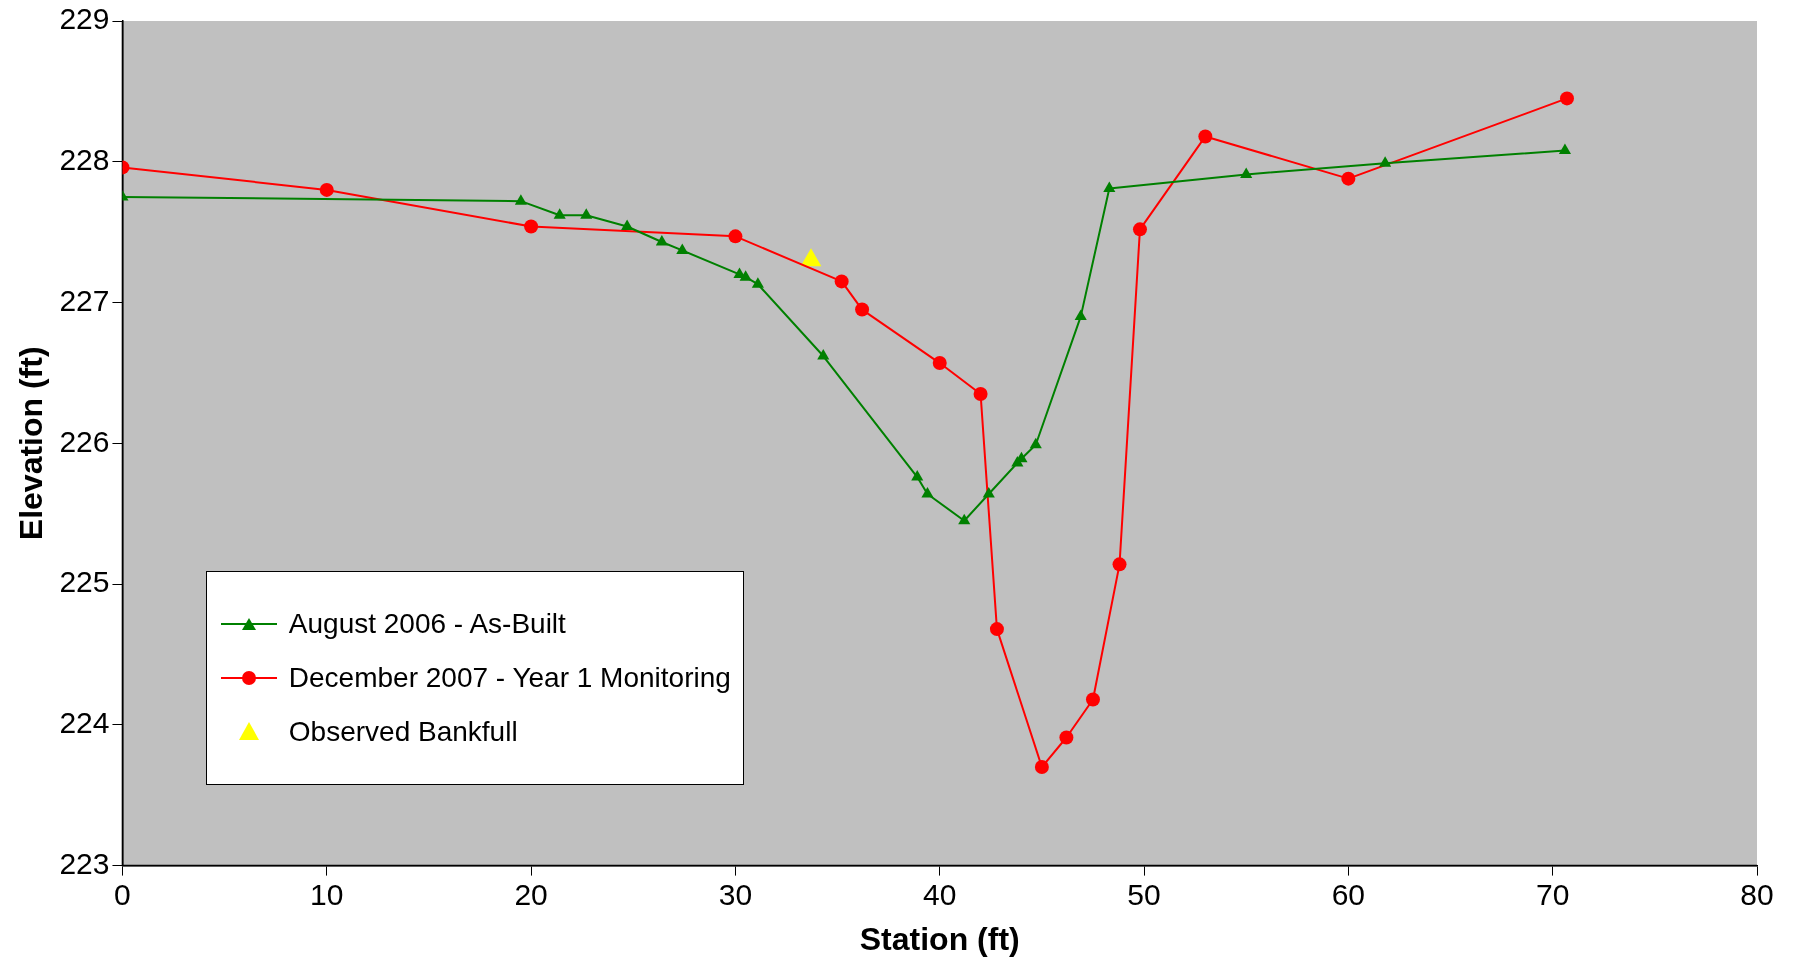  What do you see at coordinates (1552, 894) in the screenshot?
I see `x-tick-label: 70` at bounding box center [1552, 894].